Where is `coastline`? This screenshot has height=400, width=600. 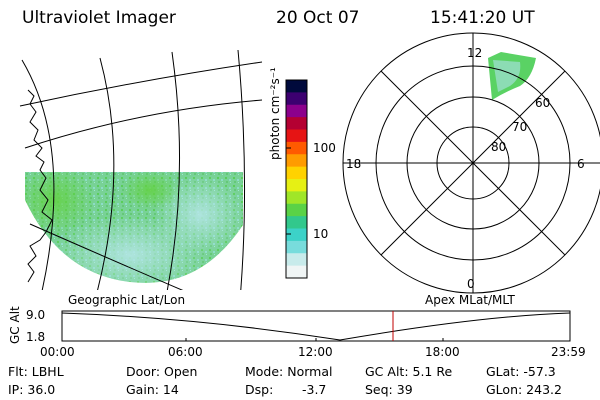 coastline is located at coordinates (40, 186).